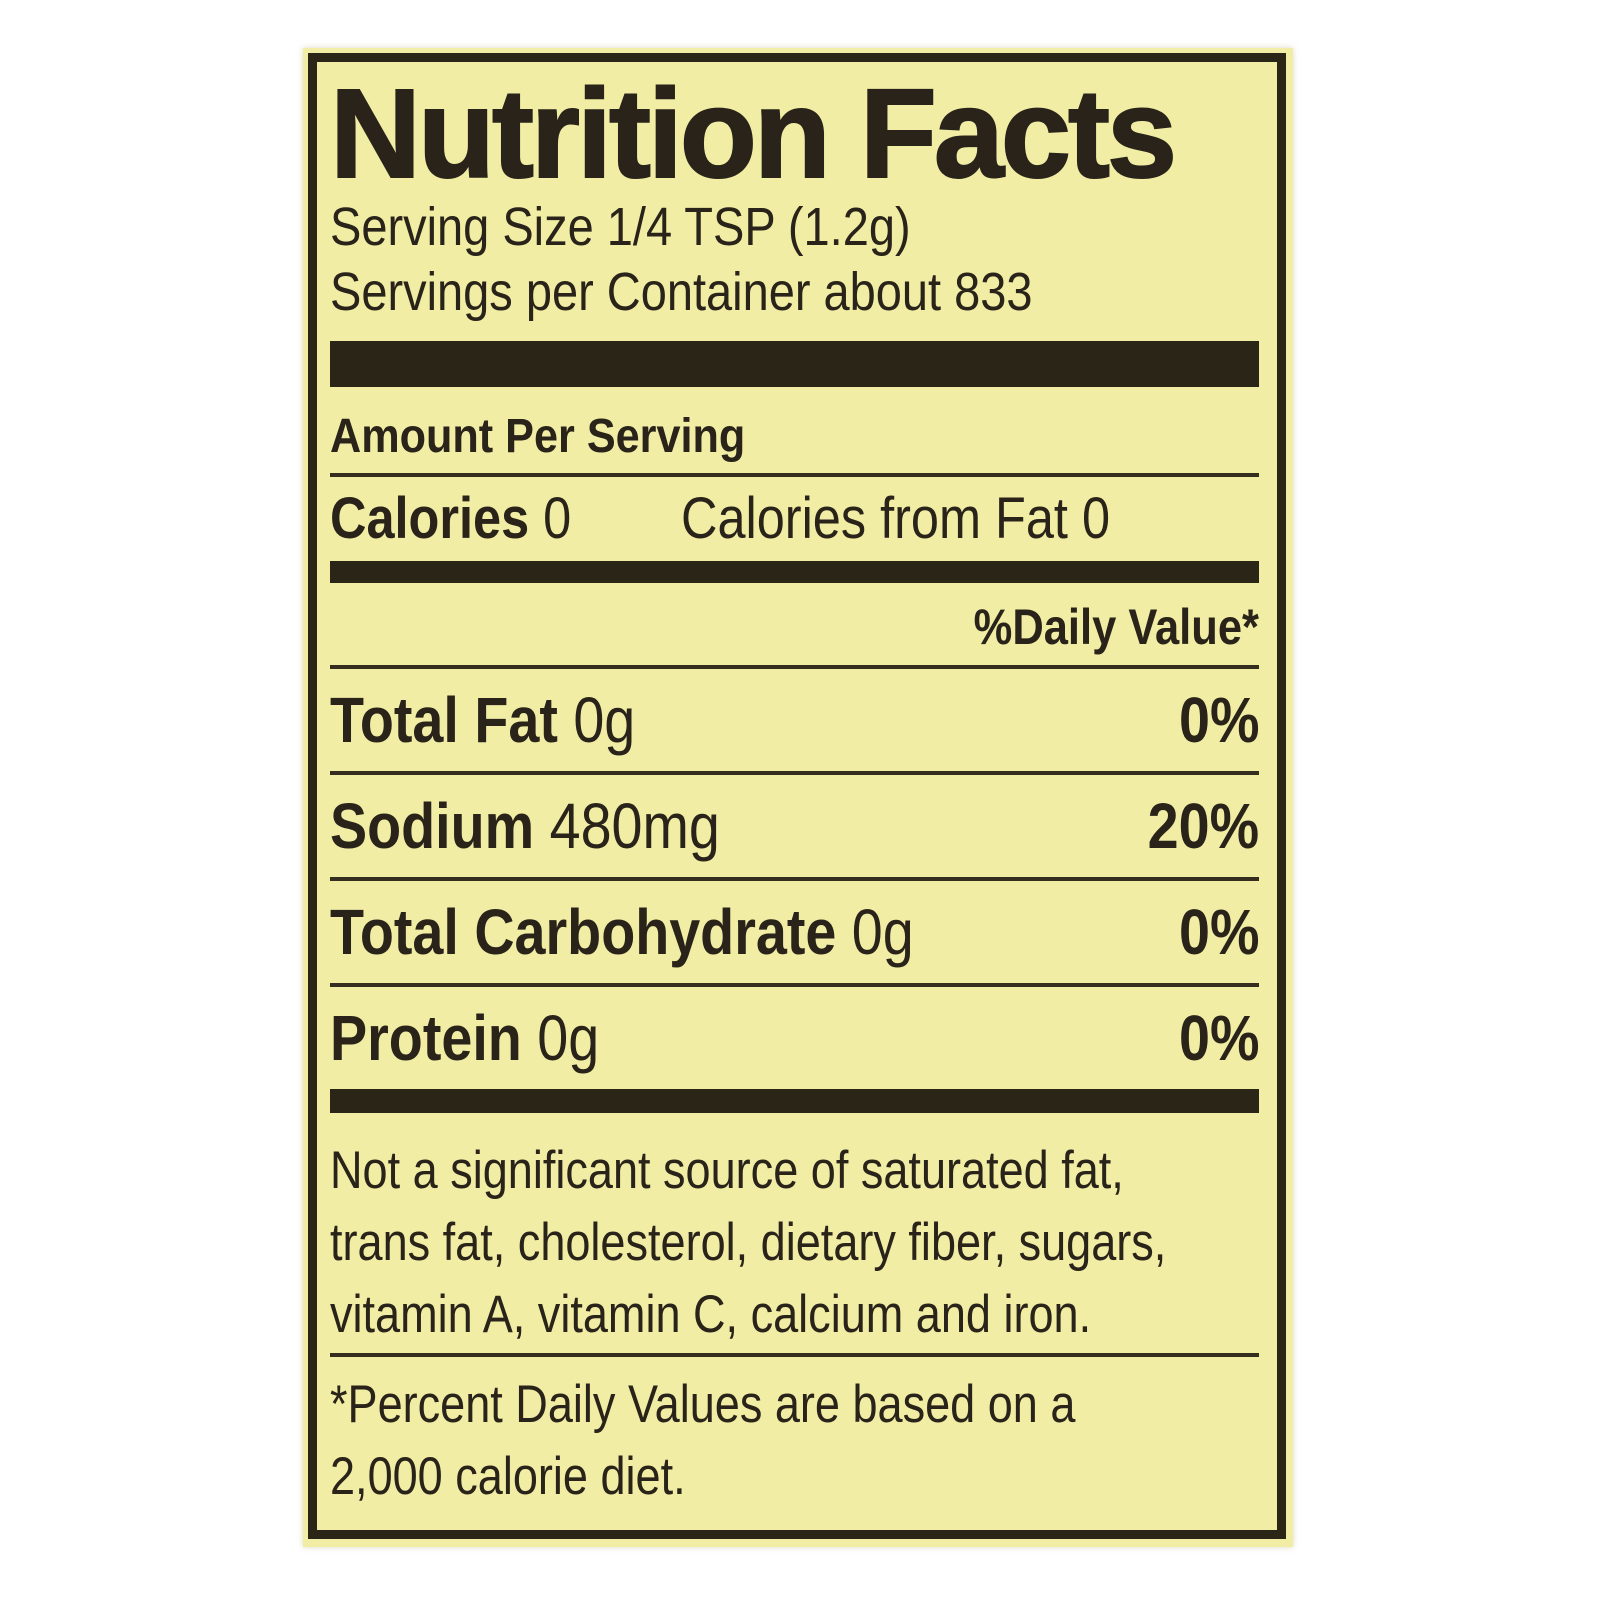  Describe the element at coordinates (634, 826) in the screenshot. I see `nutrient-amount: 480mg` at that location.